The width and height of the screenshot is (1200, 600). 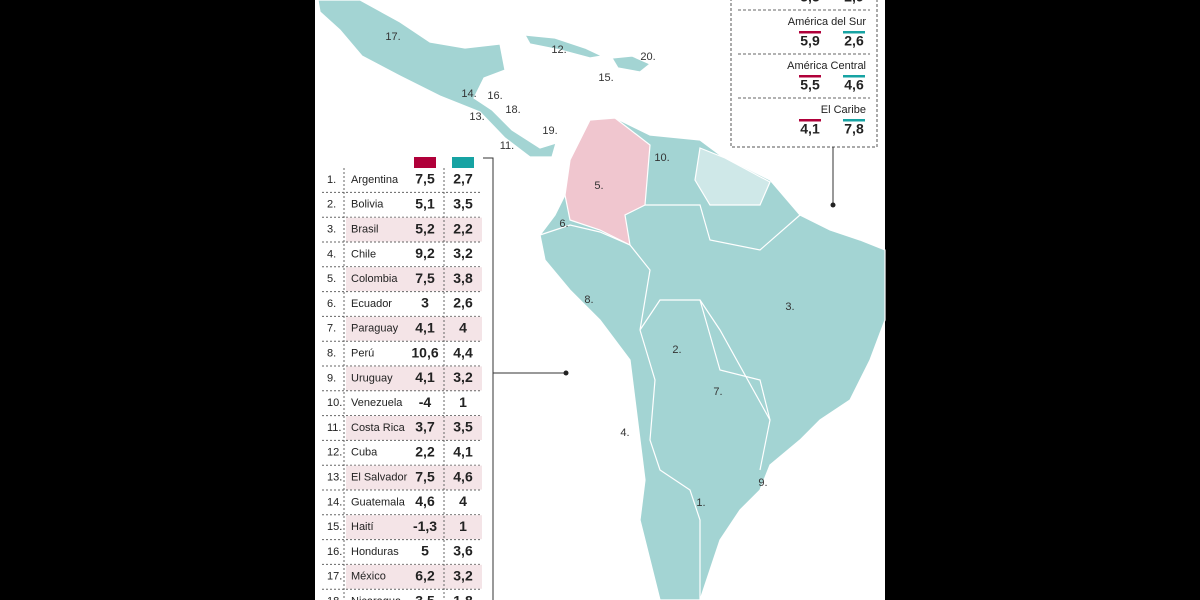 What do you see at coordinates (331, 254) in the screenshot?
I see `row-number: 4.` at bounding box center [331, 254].